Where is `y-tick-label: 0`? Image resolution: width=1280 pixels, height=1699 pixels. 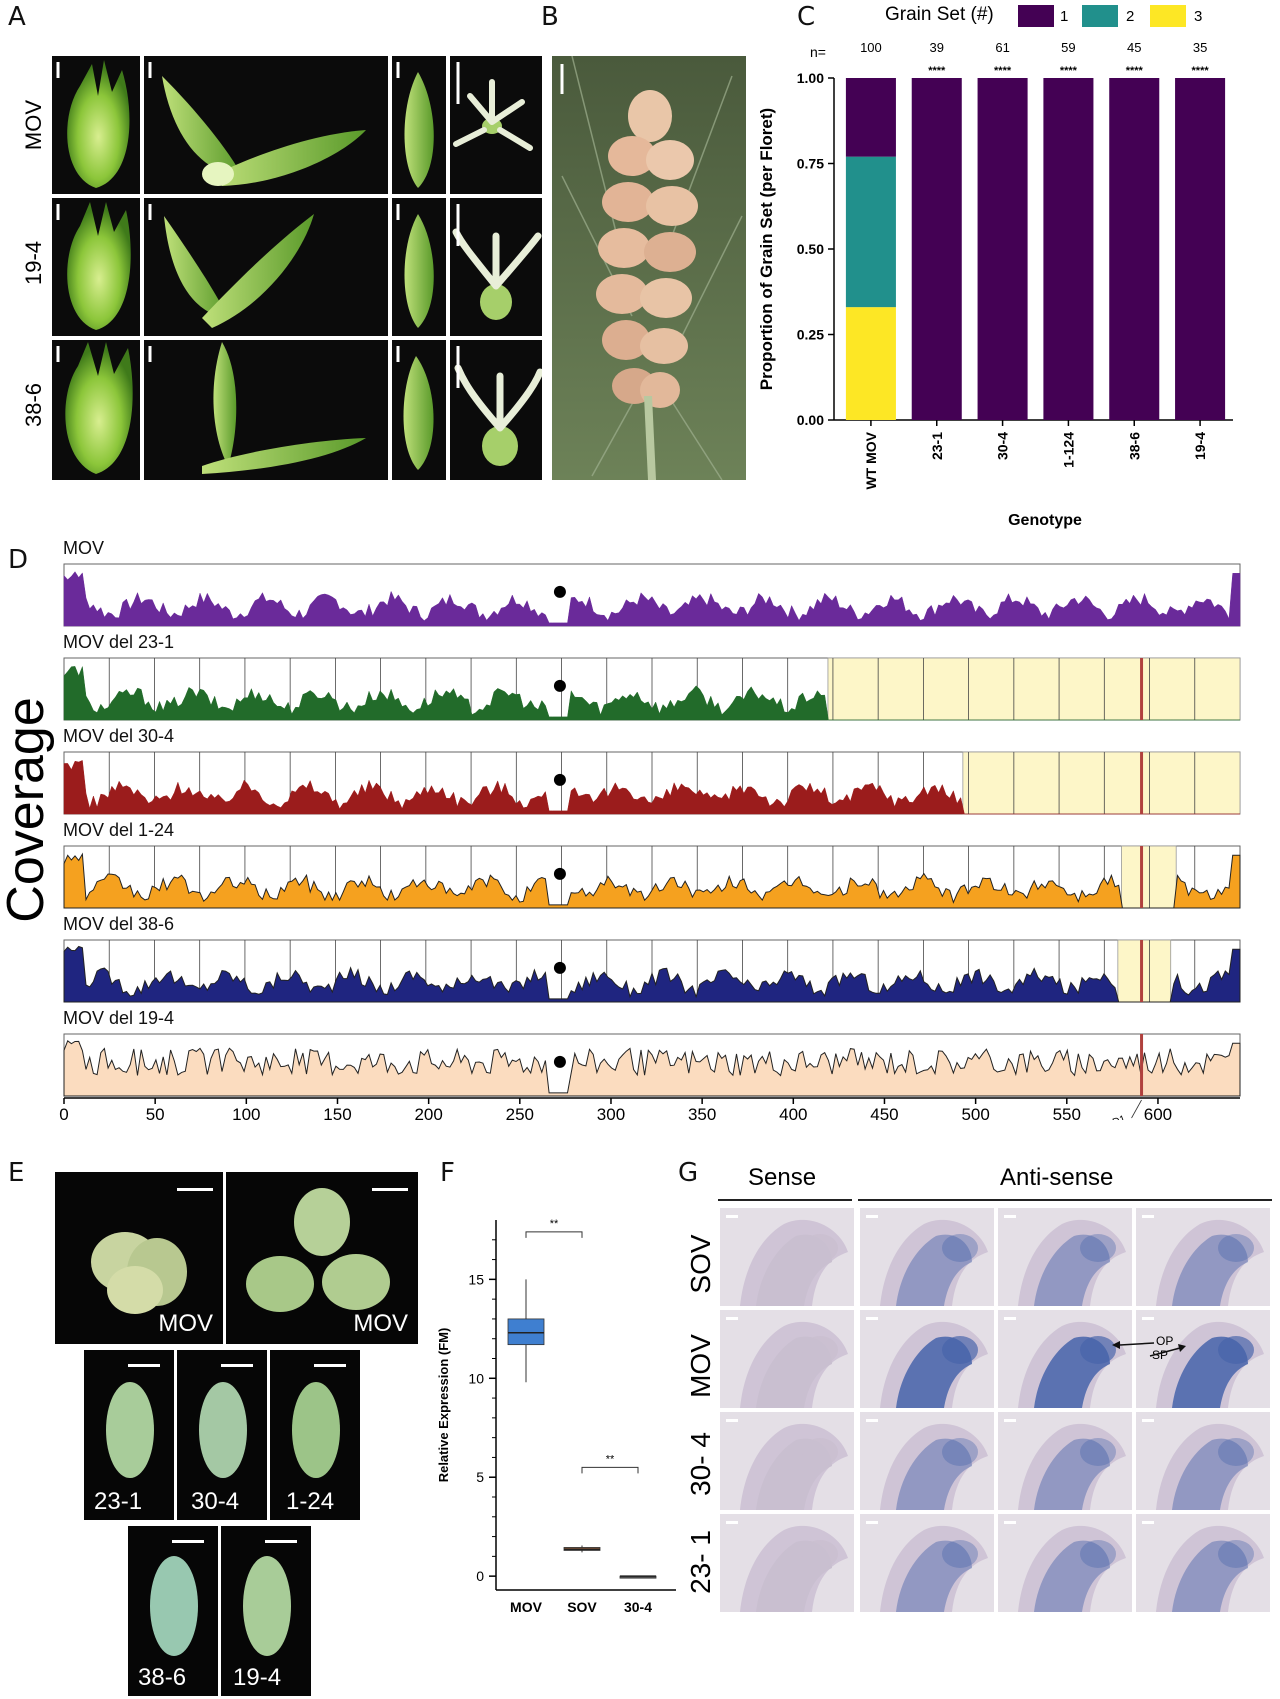 y-tick-label: 0 is located at coordinates (480, 1576).